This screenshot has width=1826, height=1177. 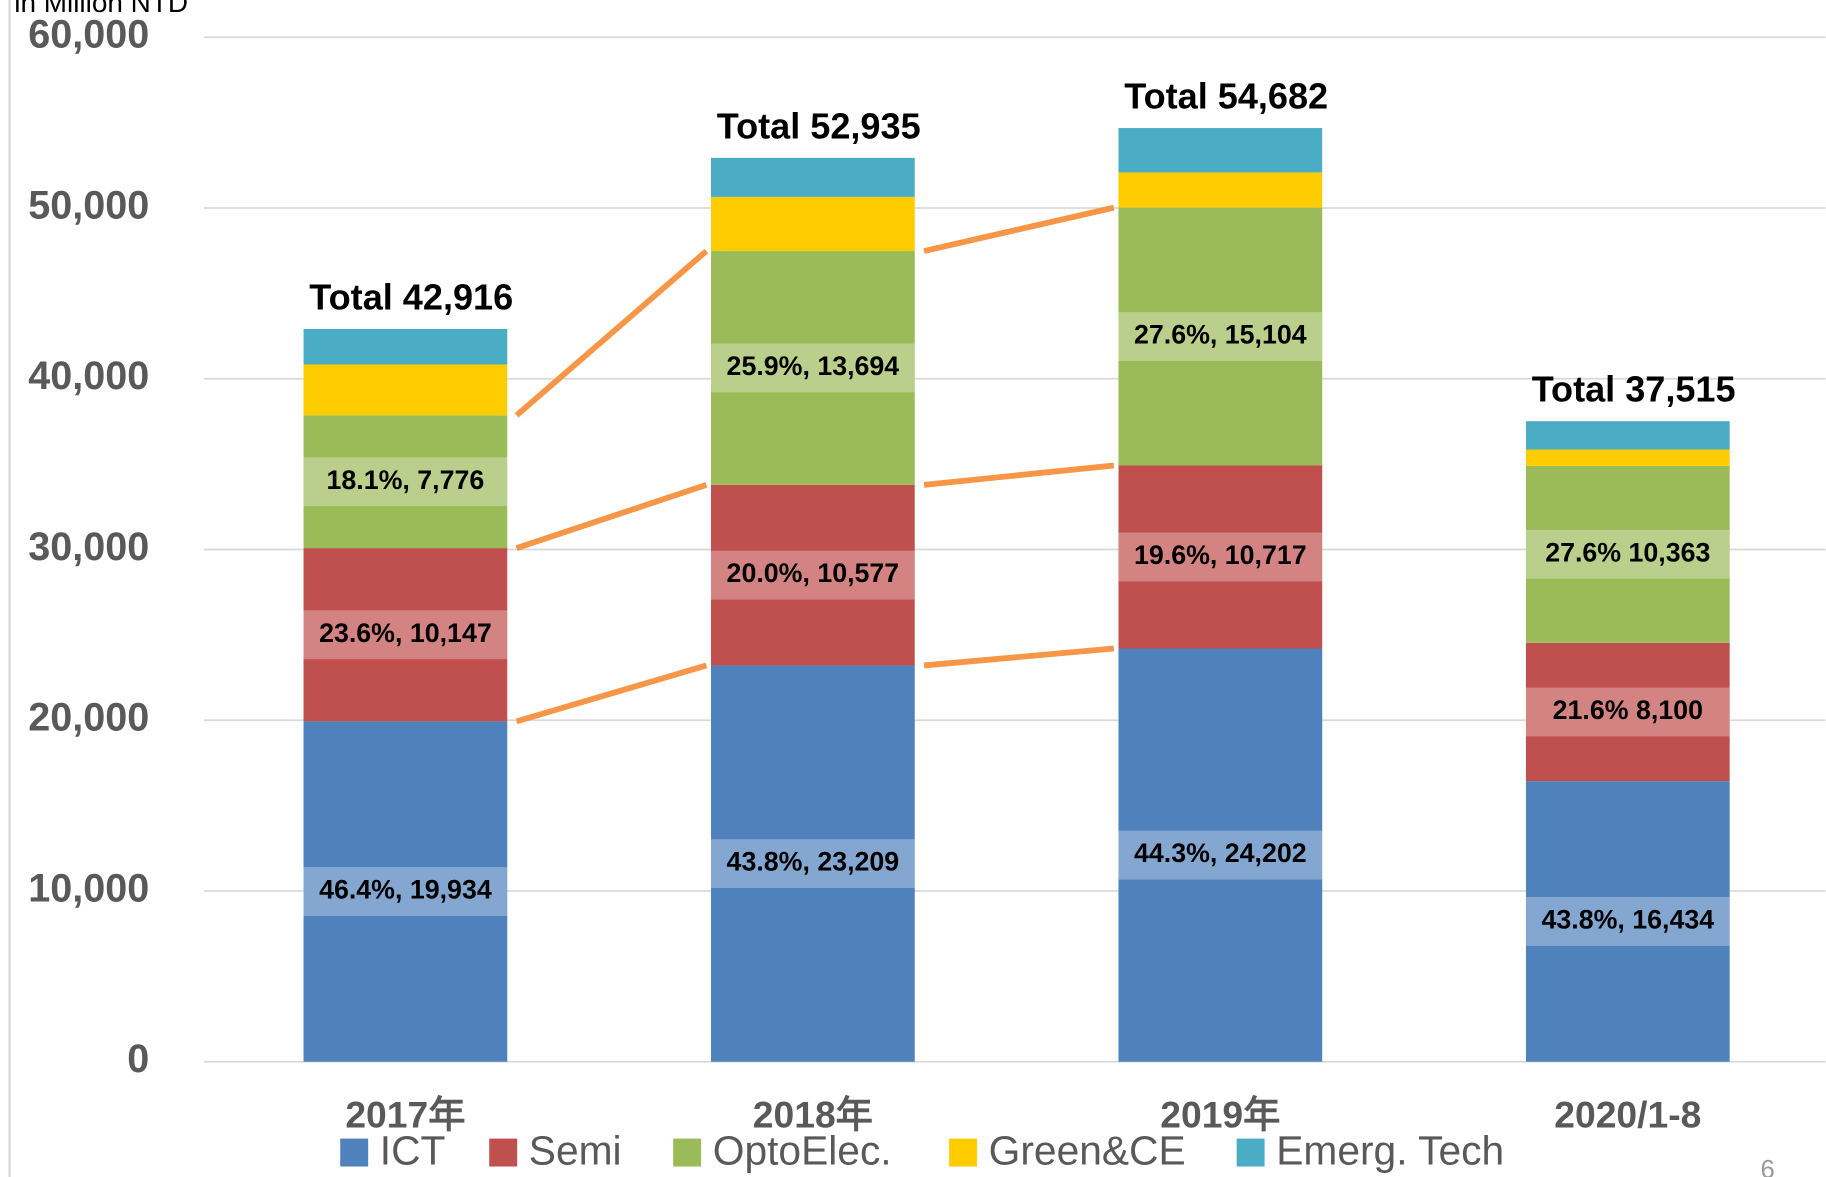 What do you see at coordinates (1768, 1166) in the screenshot?
I see `page-number: 6` at bounding box center [1768, 1166].